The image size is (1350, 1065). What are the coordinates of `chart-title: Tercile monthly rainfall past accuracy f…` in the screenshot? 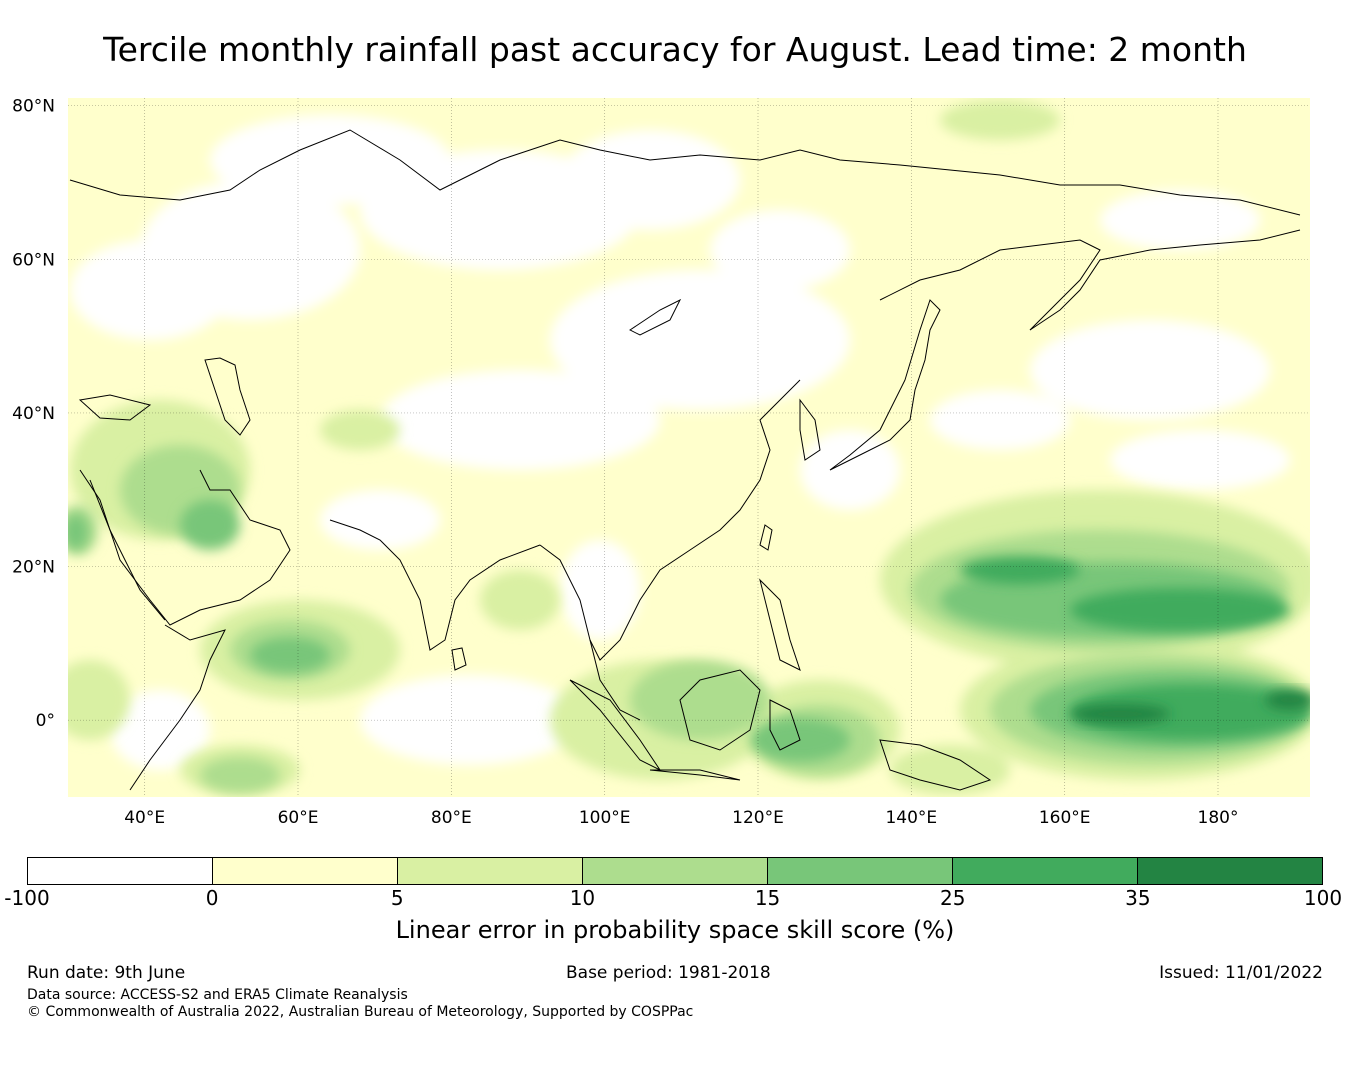 It's located at (675, 49).